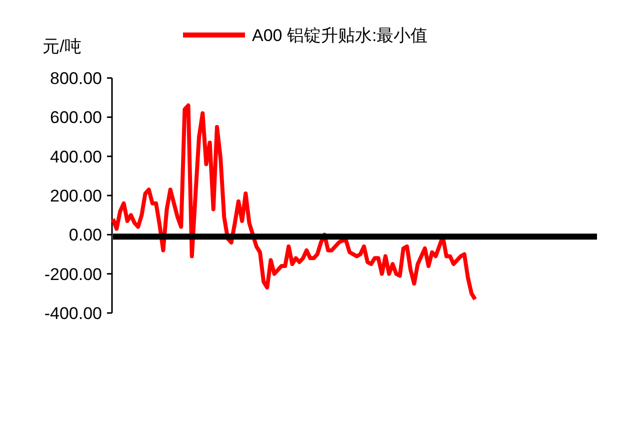  I want to click on y-axis-title: 元/吨, so click(62, 46).